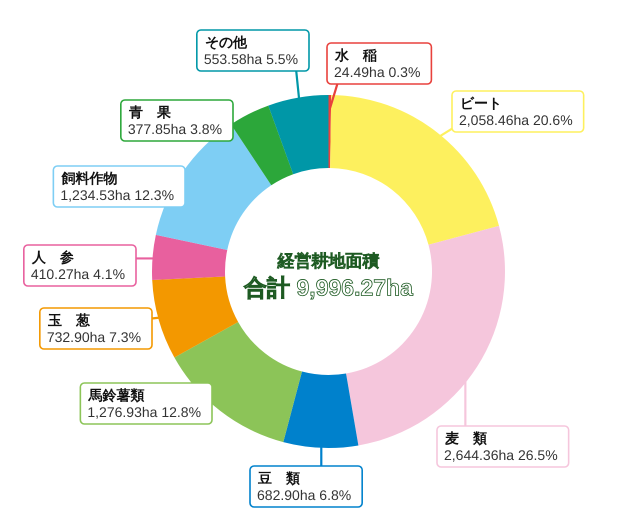 Image resolution: width=620 pixels, height=530 pixels. Describe the element at coordinates (144, 412) in the screenshot. I see `data-label: 1,276.93ha 12.8%` at that location.